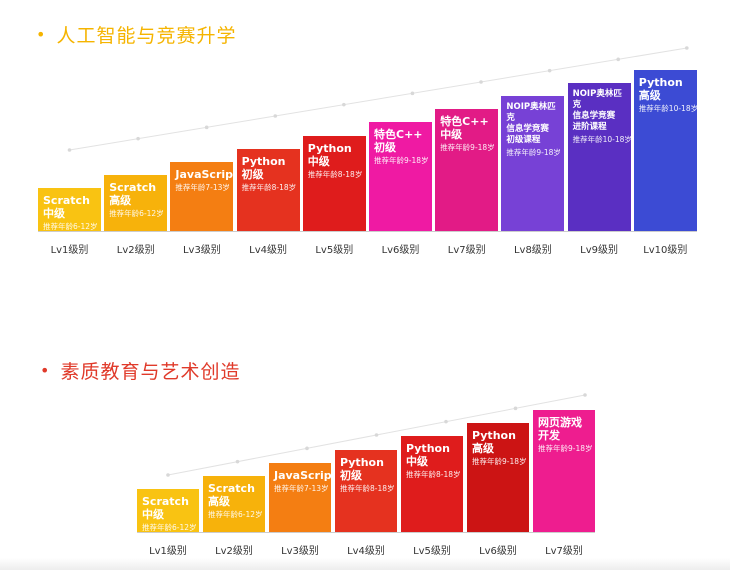 The image size is (730, 570). I want to click on section-title-ai: • 人工智能与竞赛升学, so click(136, 34).